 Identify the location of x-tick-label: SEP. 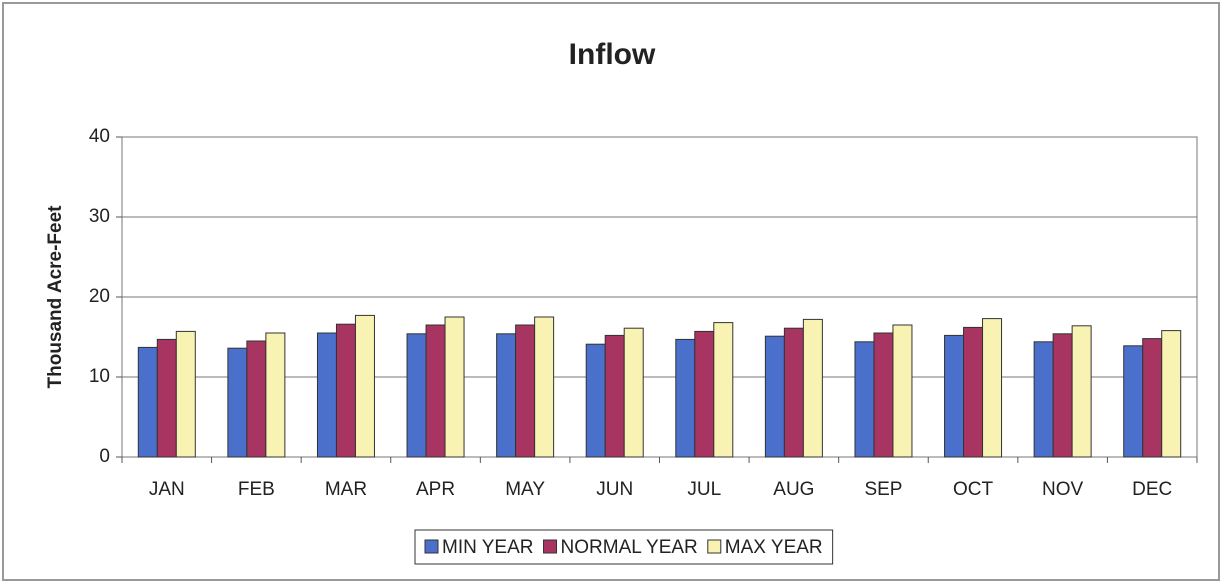
(883, 489).